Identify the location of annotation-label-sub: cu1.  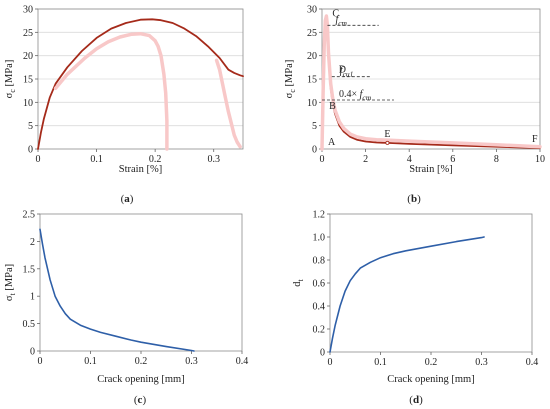
(348, 74).